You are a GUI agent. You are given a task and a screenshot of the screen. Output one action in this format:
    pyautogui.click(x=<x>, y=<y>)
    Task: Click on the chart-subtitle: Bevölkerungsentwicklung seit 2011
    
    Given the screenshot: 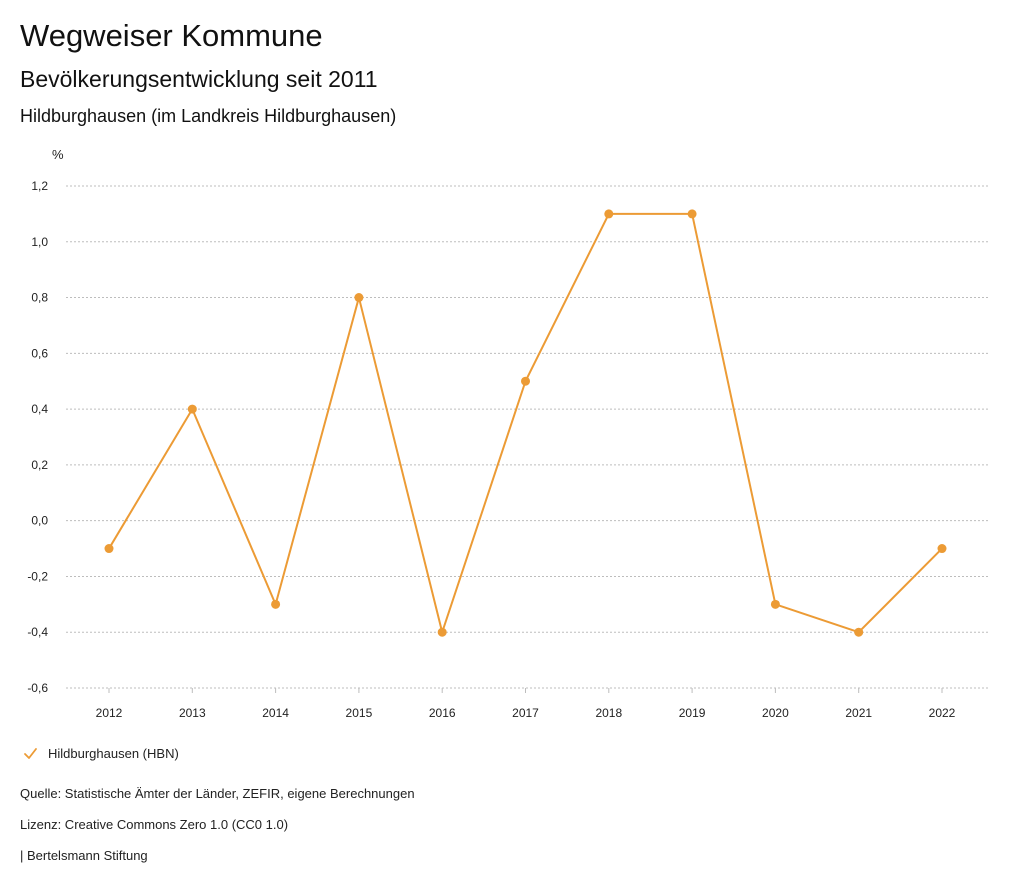 What is the action you would take?
    pyautogui.click(x=199, y=79)
    